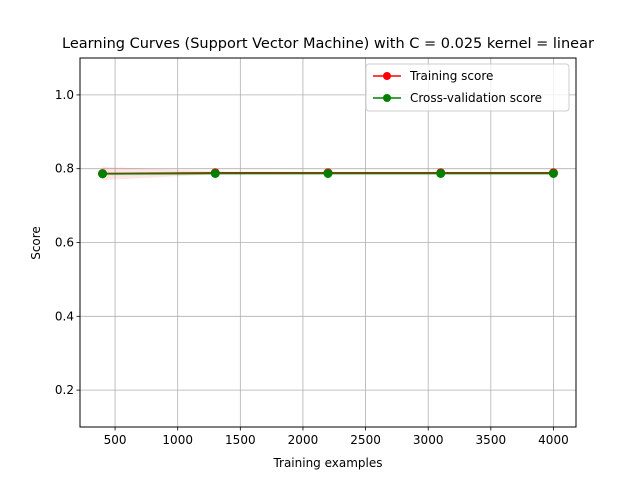 Image resolution: width=640 pixels, height=480 pixels. I want to click on x-tick-label: 2500, so click(365, 440).